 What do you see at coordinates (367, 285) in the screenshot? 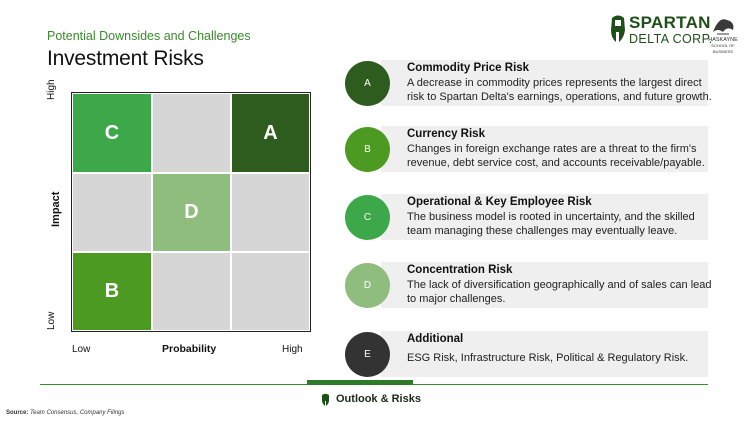
I see `risk-badge-d: D` at bounding box center [367, 285].